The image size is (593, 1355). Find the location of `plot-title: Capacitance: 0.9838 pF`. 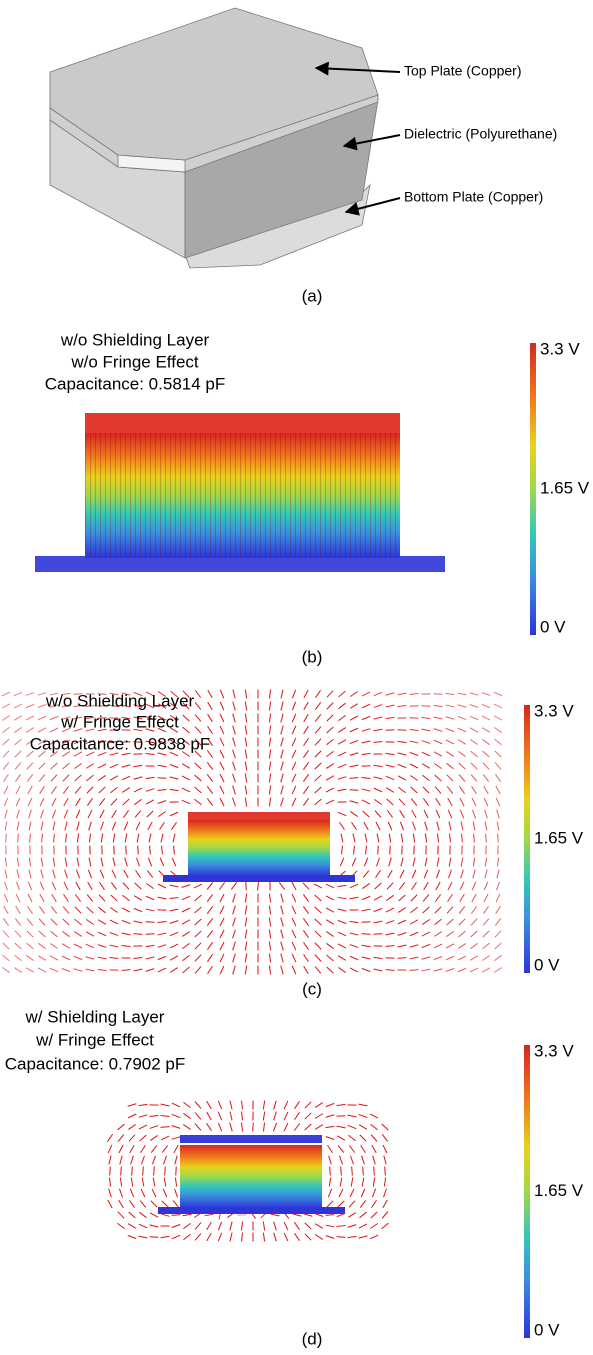

plot-title: Capacitance: 0.9838 pF is located at coordinates (120, 743).